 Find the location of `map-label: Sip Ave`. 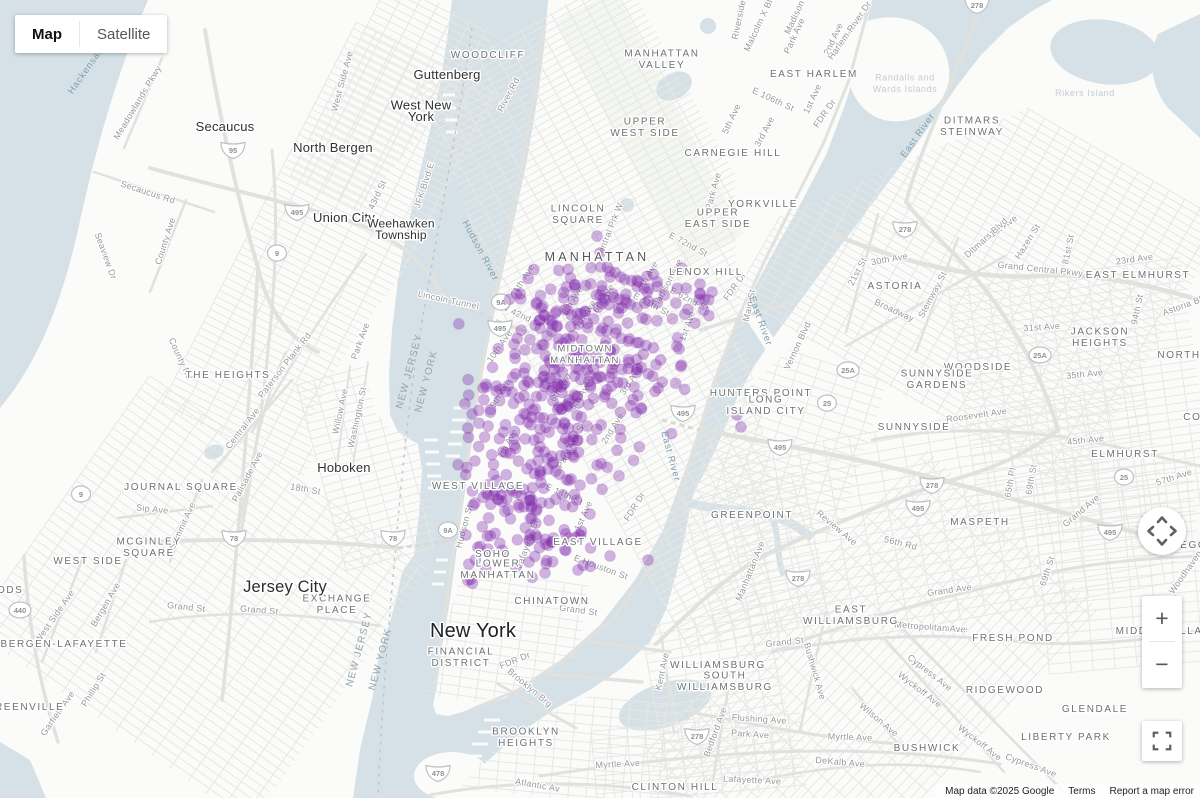

map-label: Sip Ave is located at coordinates (152, 508).